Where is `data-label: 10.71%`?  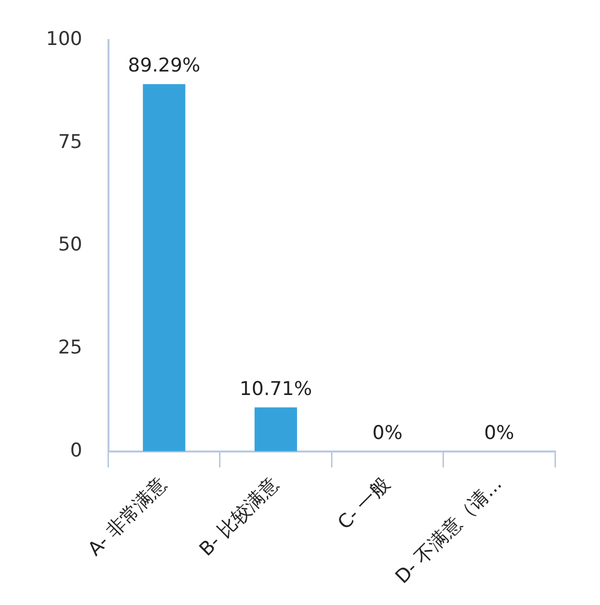
data-label: 10.71% is located at coordinates (276, 389).